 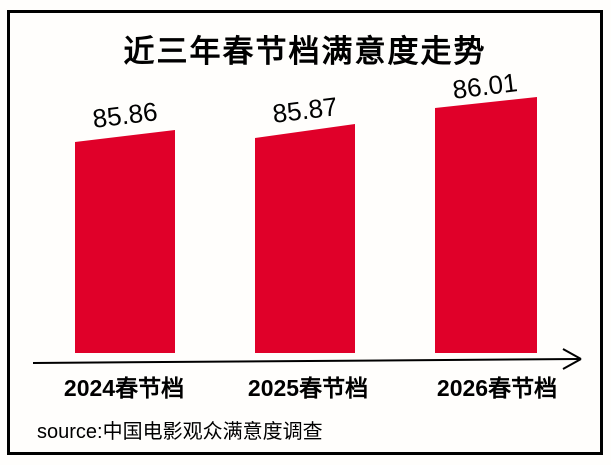 What do you see at coordinates (305, 51) in the screenshot?
I see `chart-title: 近三年春节档满意度走势` at bounding box center [305, 51].